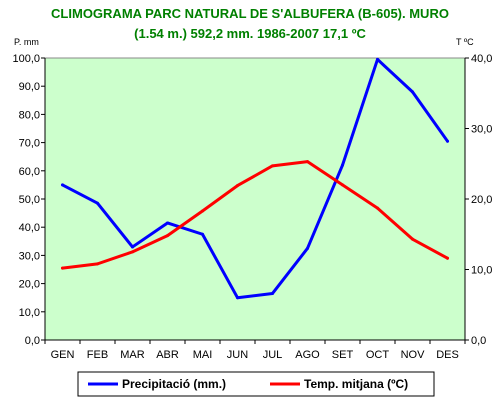  Describe the element at coordinates (29, 285) in the screenshot. I see `left-tick-label: 20,0` at that location.